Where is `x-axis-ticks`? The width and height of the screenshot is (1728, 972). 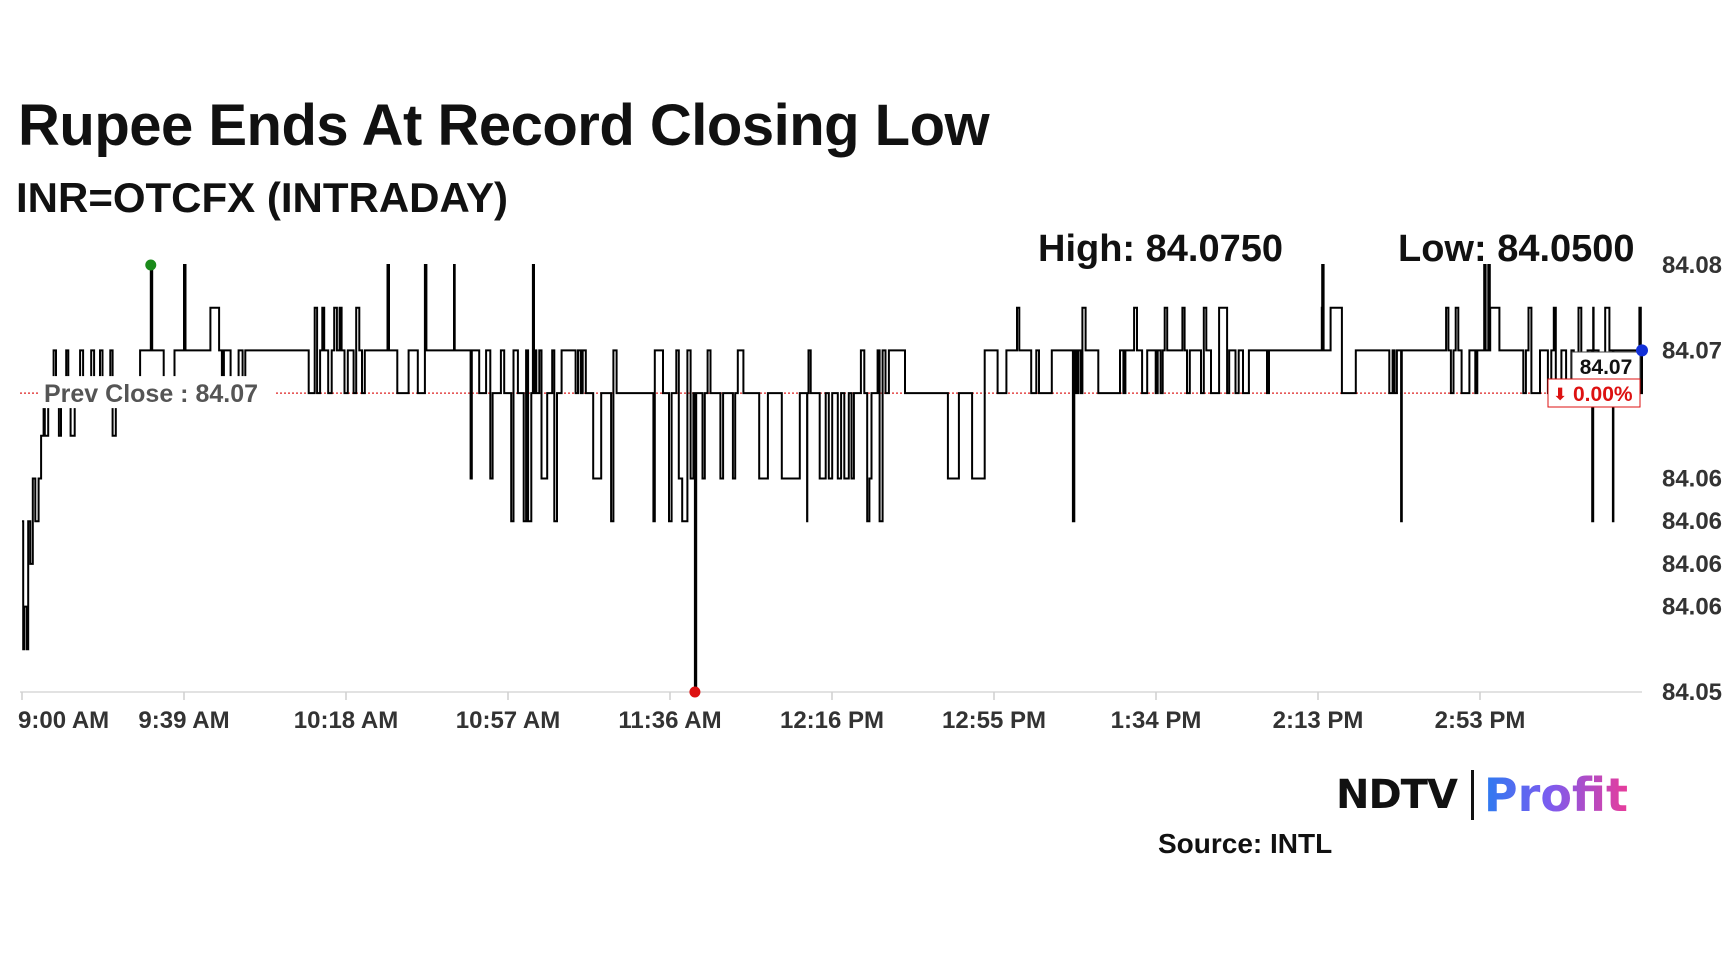
x-axis-ticks is located at coordinates (751, 696).